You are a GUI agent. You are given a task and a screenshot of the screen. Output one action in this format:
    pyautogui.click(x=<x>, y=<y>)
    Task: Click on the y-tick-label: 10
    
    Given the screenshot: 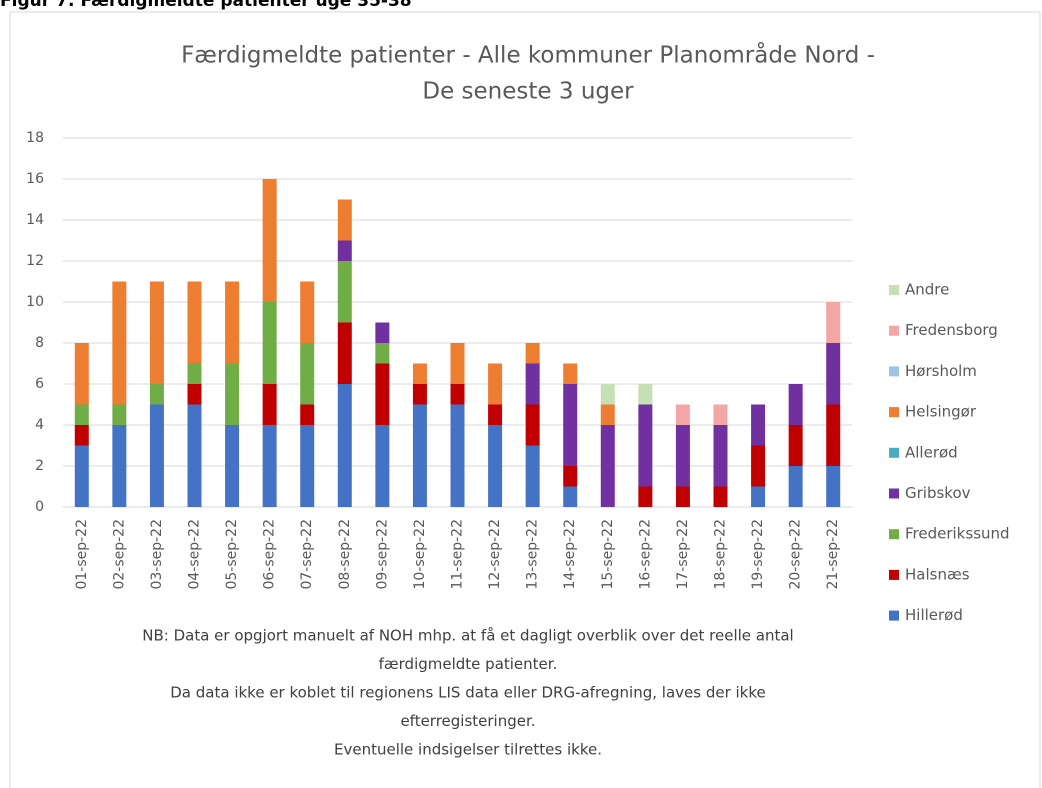 What is the action you would take?
    pyautogui.click(x=35, y=302)
    